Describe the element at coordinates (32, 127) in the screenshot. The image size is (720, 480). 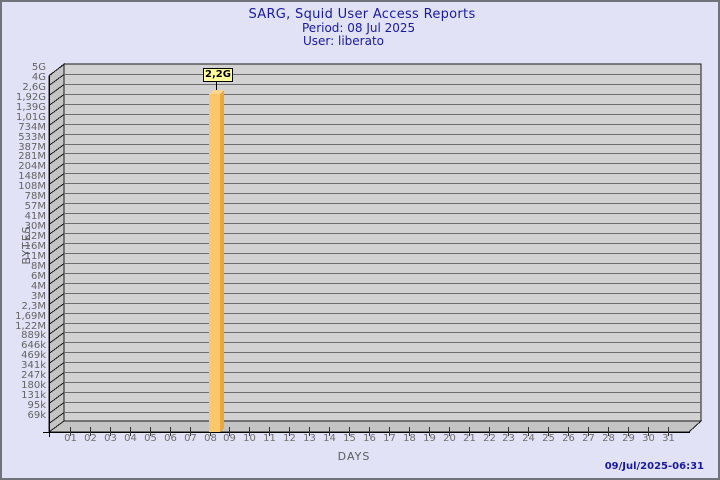
I see `y-axis-tick-label: 734M` at that location.